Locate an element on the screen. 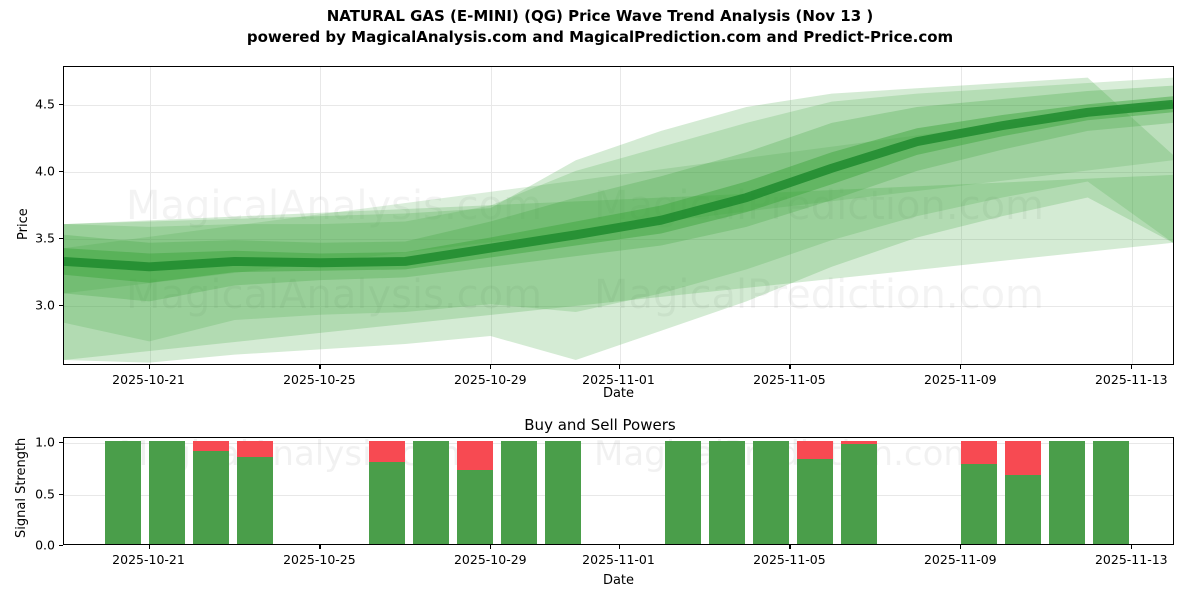 The width and height of the screenshot is (1200, 600). price-yaxis-title: Price is located at coordinates (23, 224).